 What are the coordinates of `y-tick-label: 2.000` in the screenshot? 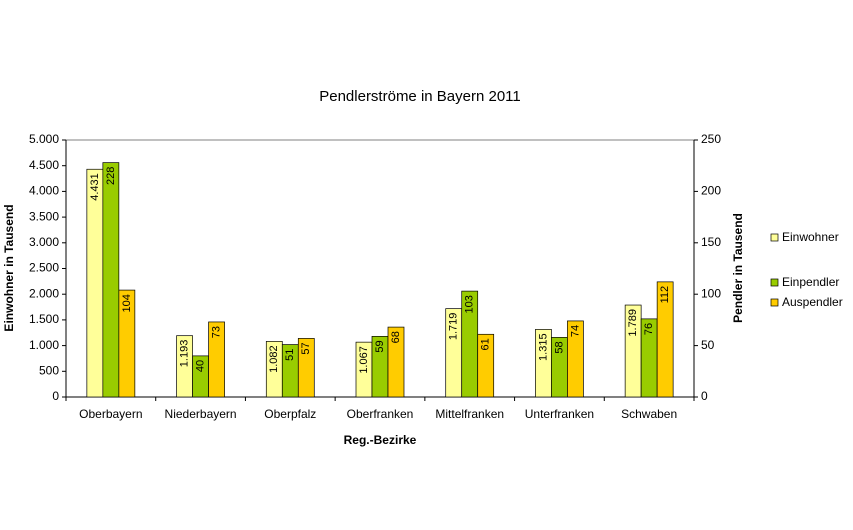 It's located at (44, 293).